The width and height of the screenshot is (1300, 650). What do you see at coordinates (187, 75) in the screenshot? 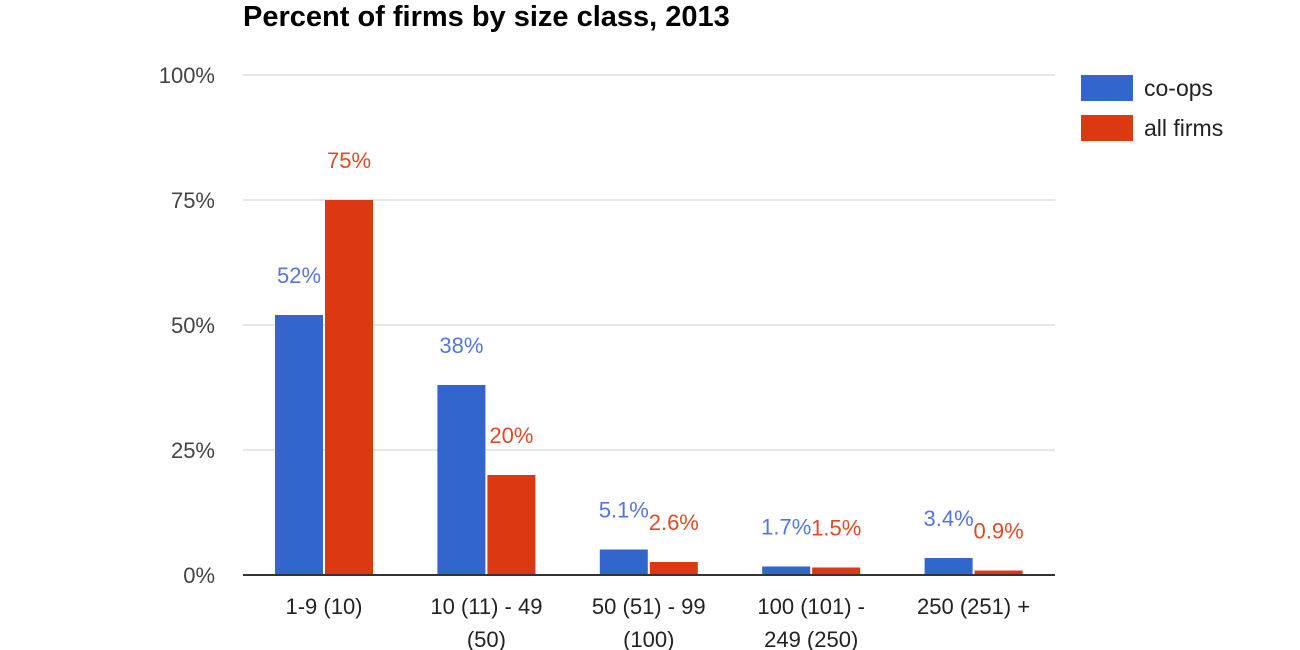
I see `y-tick-label: 100%` at bounding box center [187, 75].